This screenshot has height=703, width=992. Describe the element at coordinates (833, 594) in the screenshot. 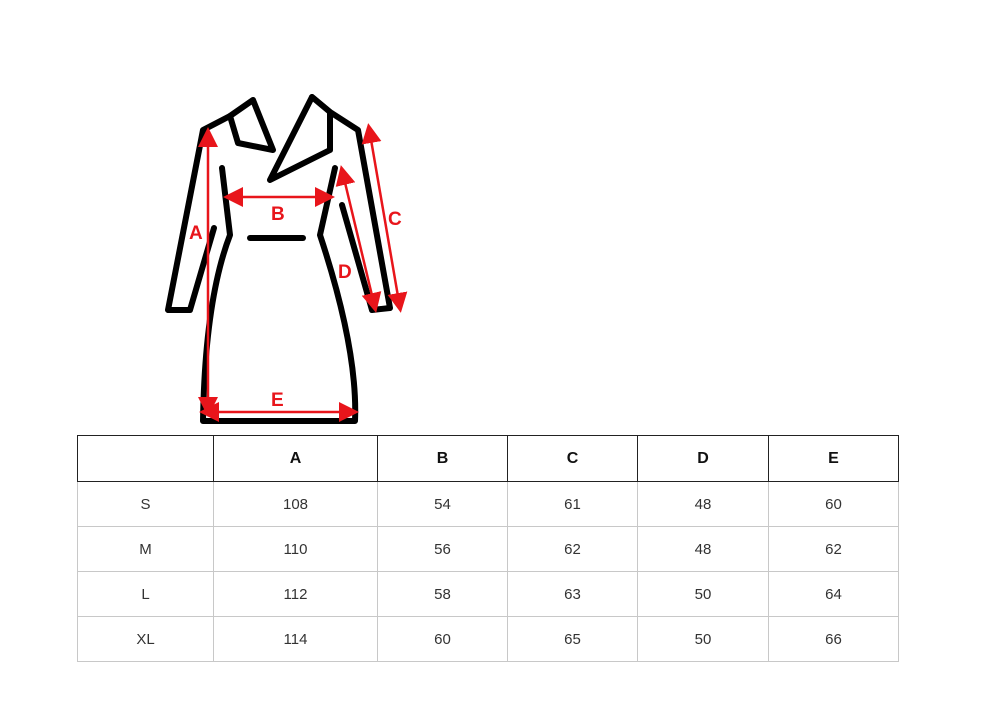

I see `value-cell: 64` at that location.